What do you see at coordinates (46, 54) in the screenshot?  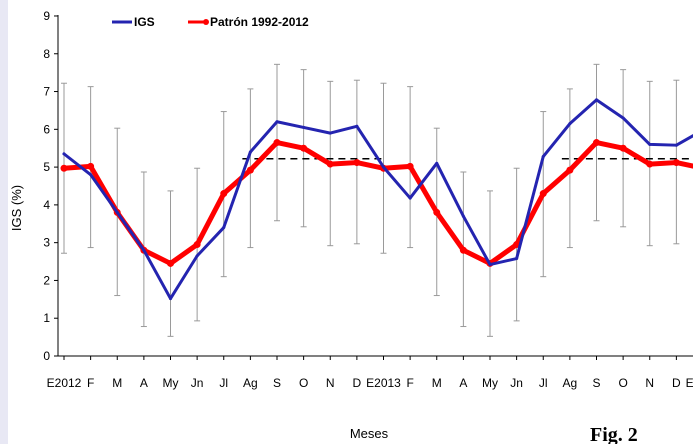 I see `y-tick-label: 8` at bounding box center [46, 54].